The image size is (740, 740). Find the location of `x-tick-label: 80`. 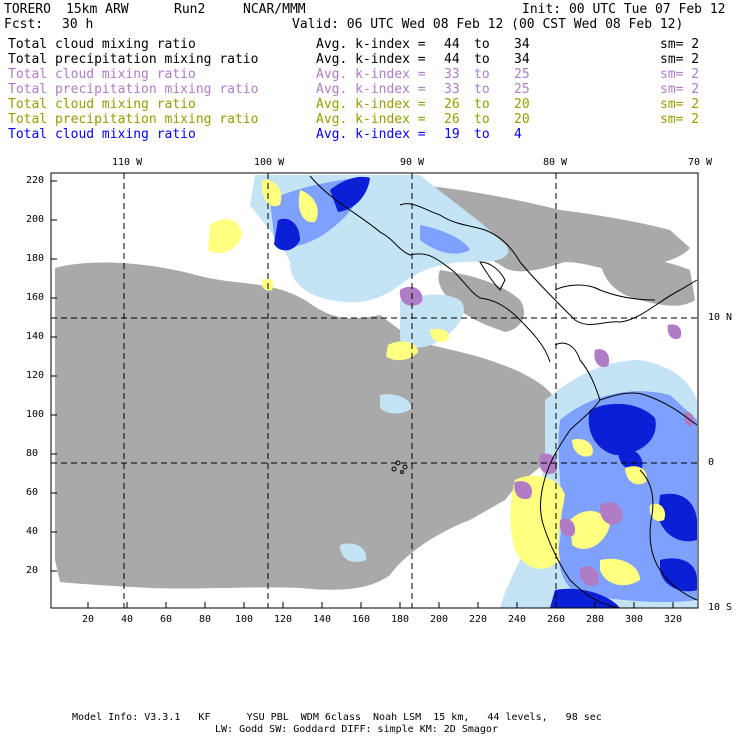

x-tick-label: 80 is located at coordinates (205, 619).